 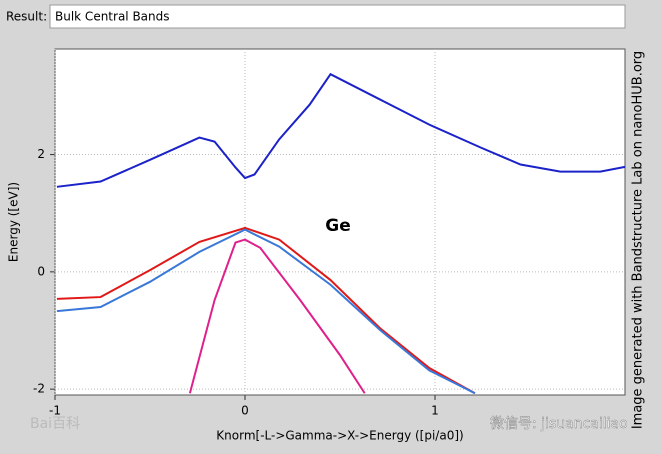 I want to click on x-axis-label: Knorm[-L->Gamma->X->Energy ([pi/a0]), so click(x=339, y=436).